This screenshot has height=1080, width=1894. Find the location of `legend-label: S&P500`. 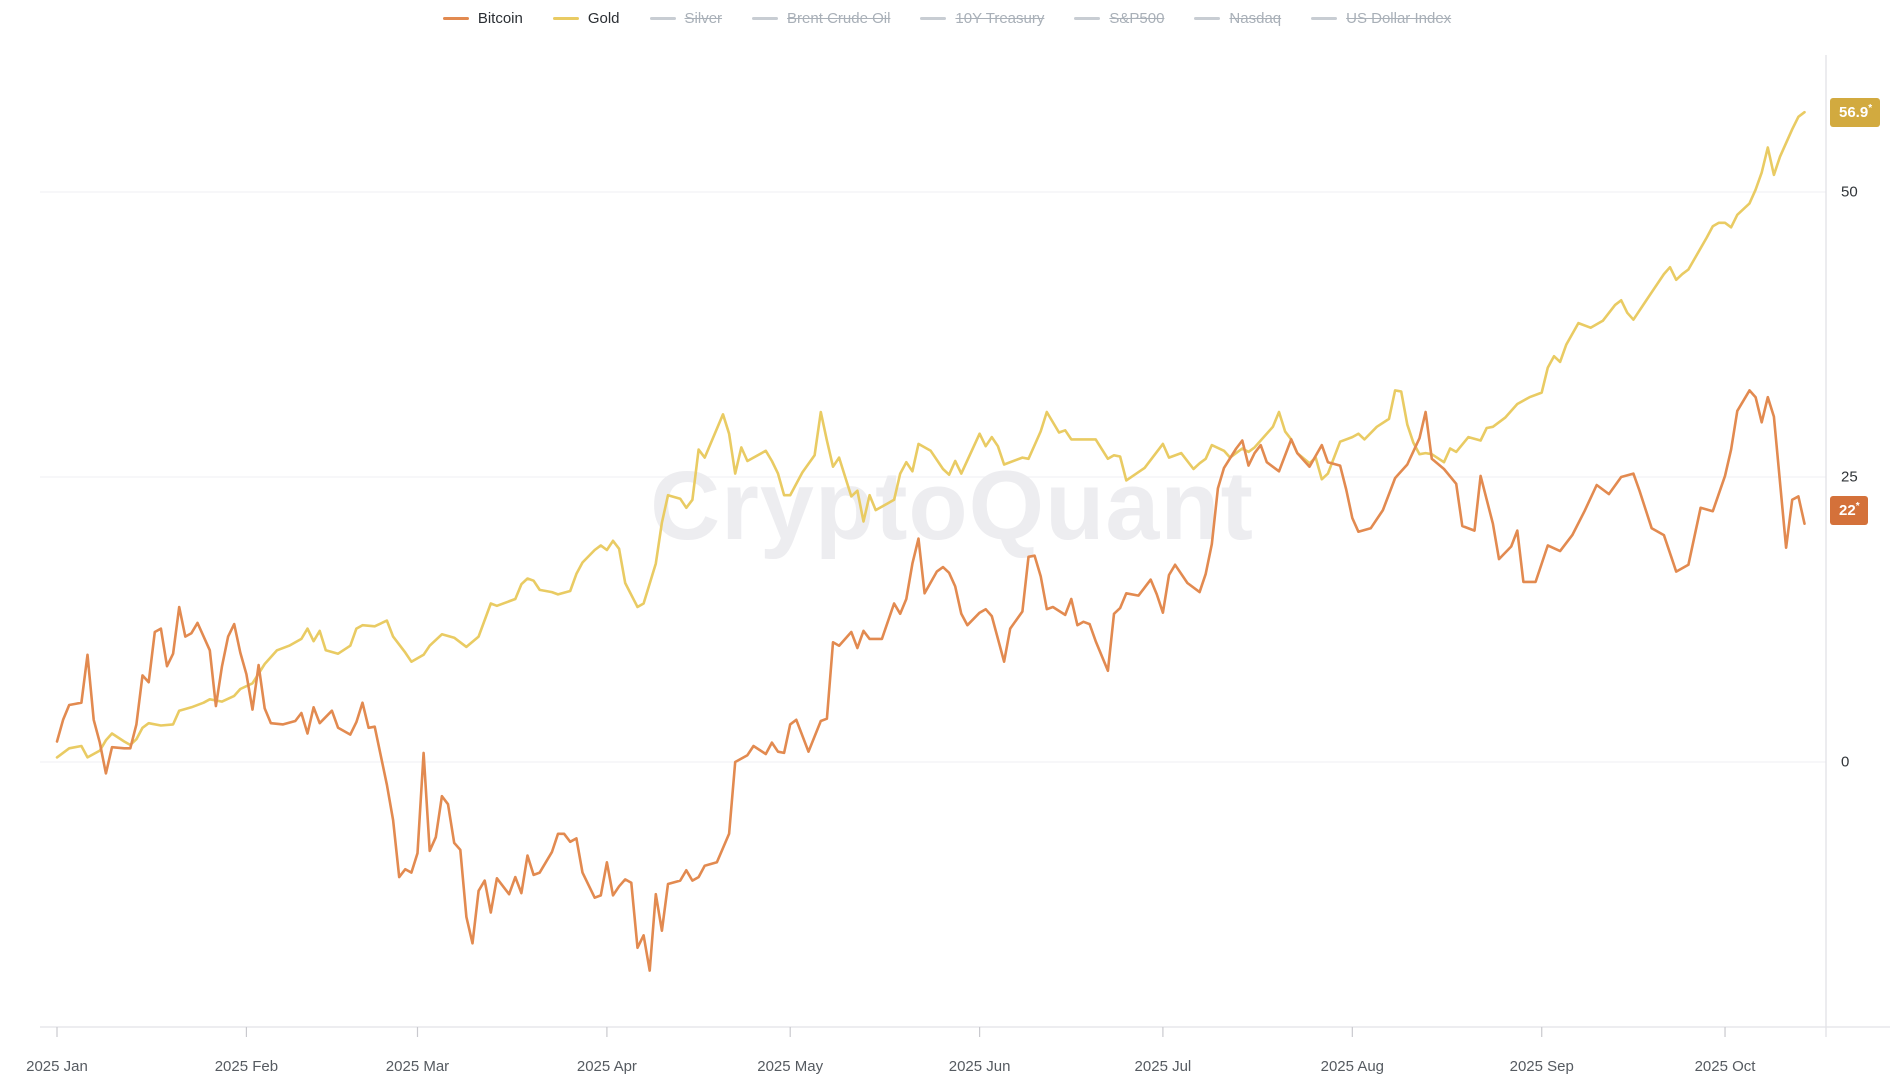

legend-label: S&P500 is located at coordinates (1137, 18).